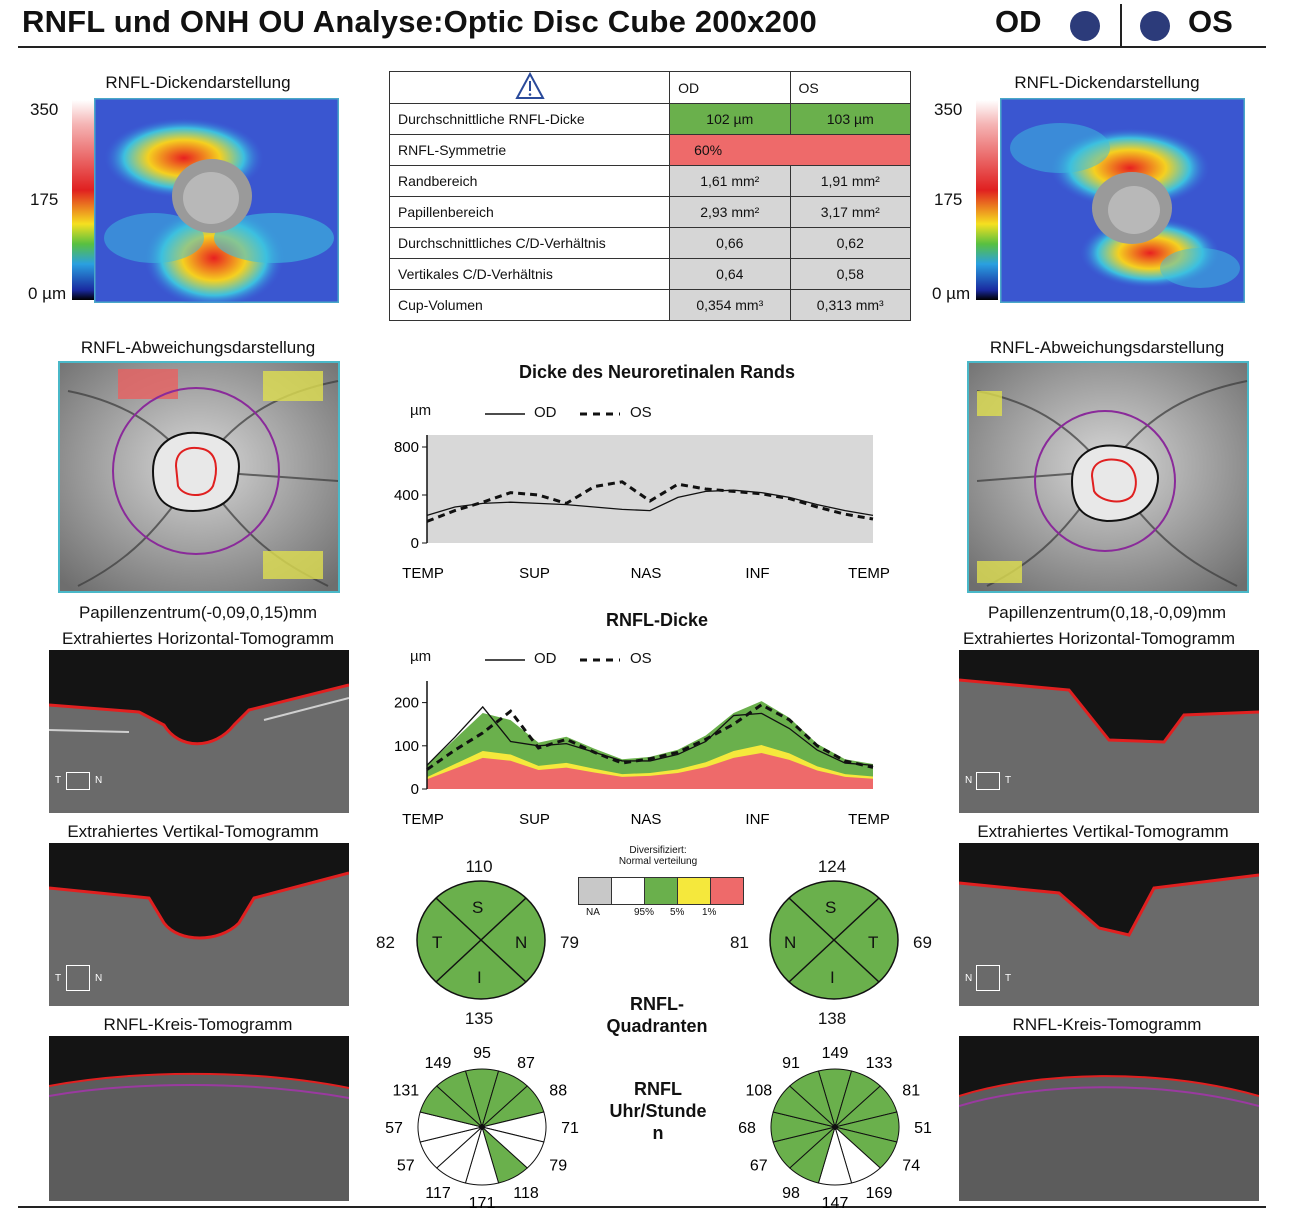  I want to click on clock-chart-os: 149 133 81 51 74 169 147 98 67 68 108 91, so click(835, 1127).